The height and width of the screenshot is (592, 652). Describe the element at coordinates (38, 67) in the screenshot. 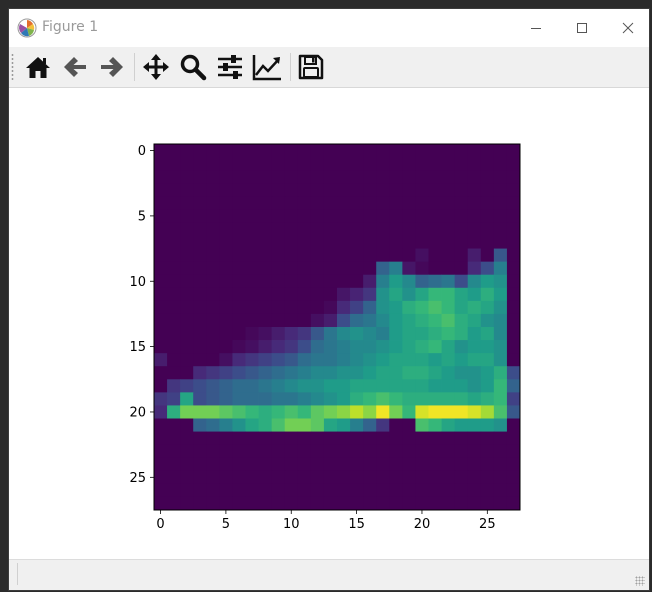

I see `home-button` at that location.